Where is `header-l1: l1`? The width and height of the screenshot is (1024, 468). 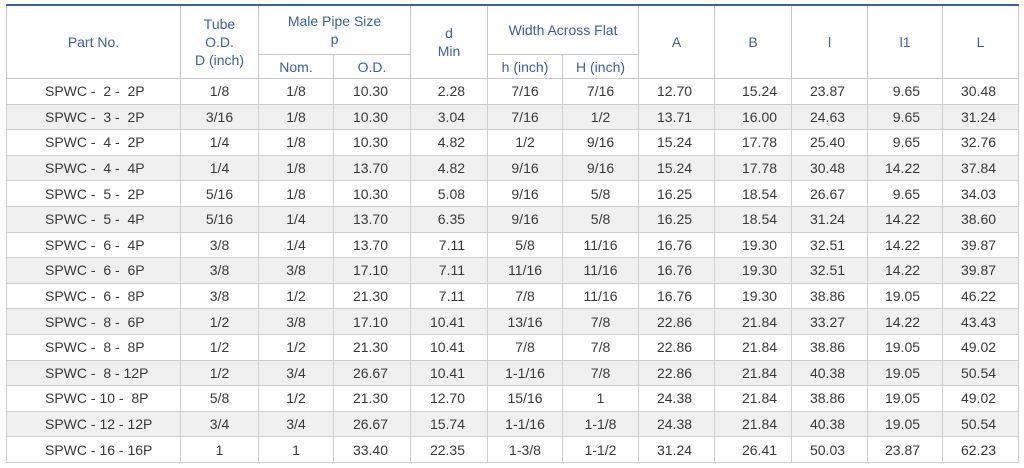 header-l1: l1 is located at coordinates (905, 41).